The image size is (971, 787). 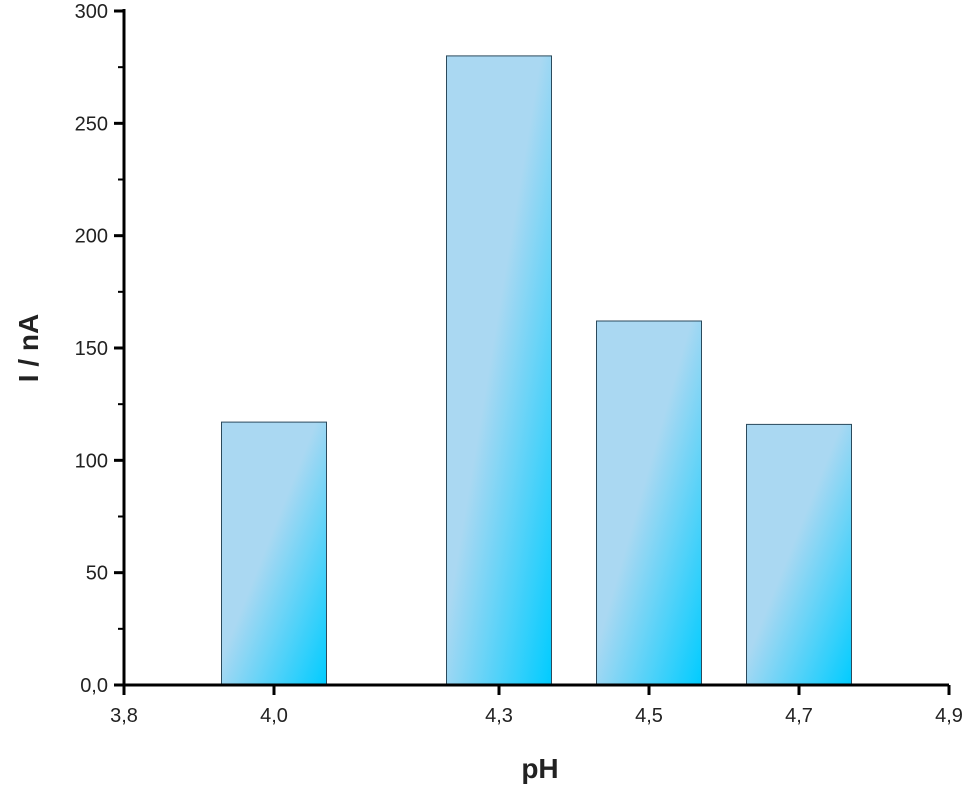 What do you see at coordinates (91, 461) in the screenshot?
I see `y-tick-label-2: 100` at bounding box center [91, 461].